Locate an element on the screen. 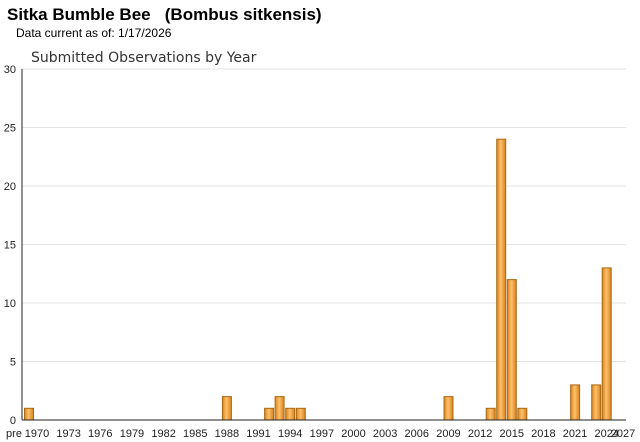 The height and width of the screenshot is (442, 640). bar-2023 is located at coordinates (596, 402).